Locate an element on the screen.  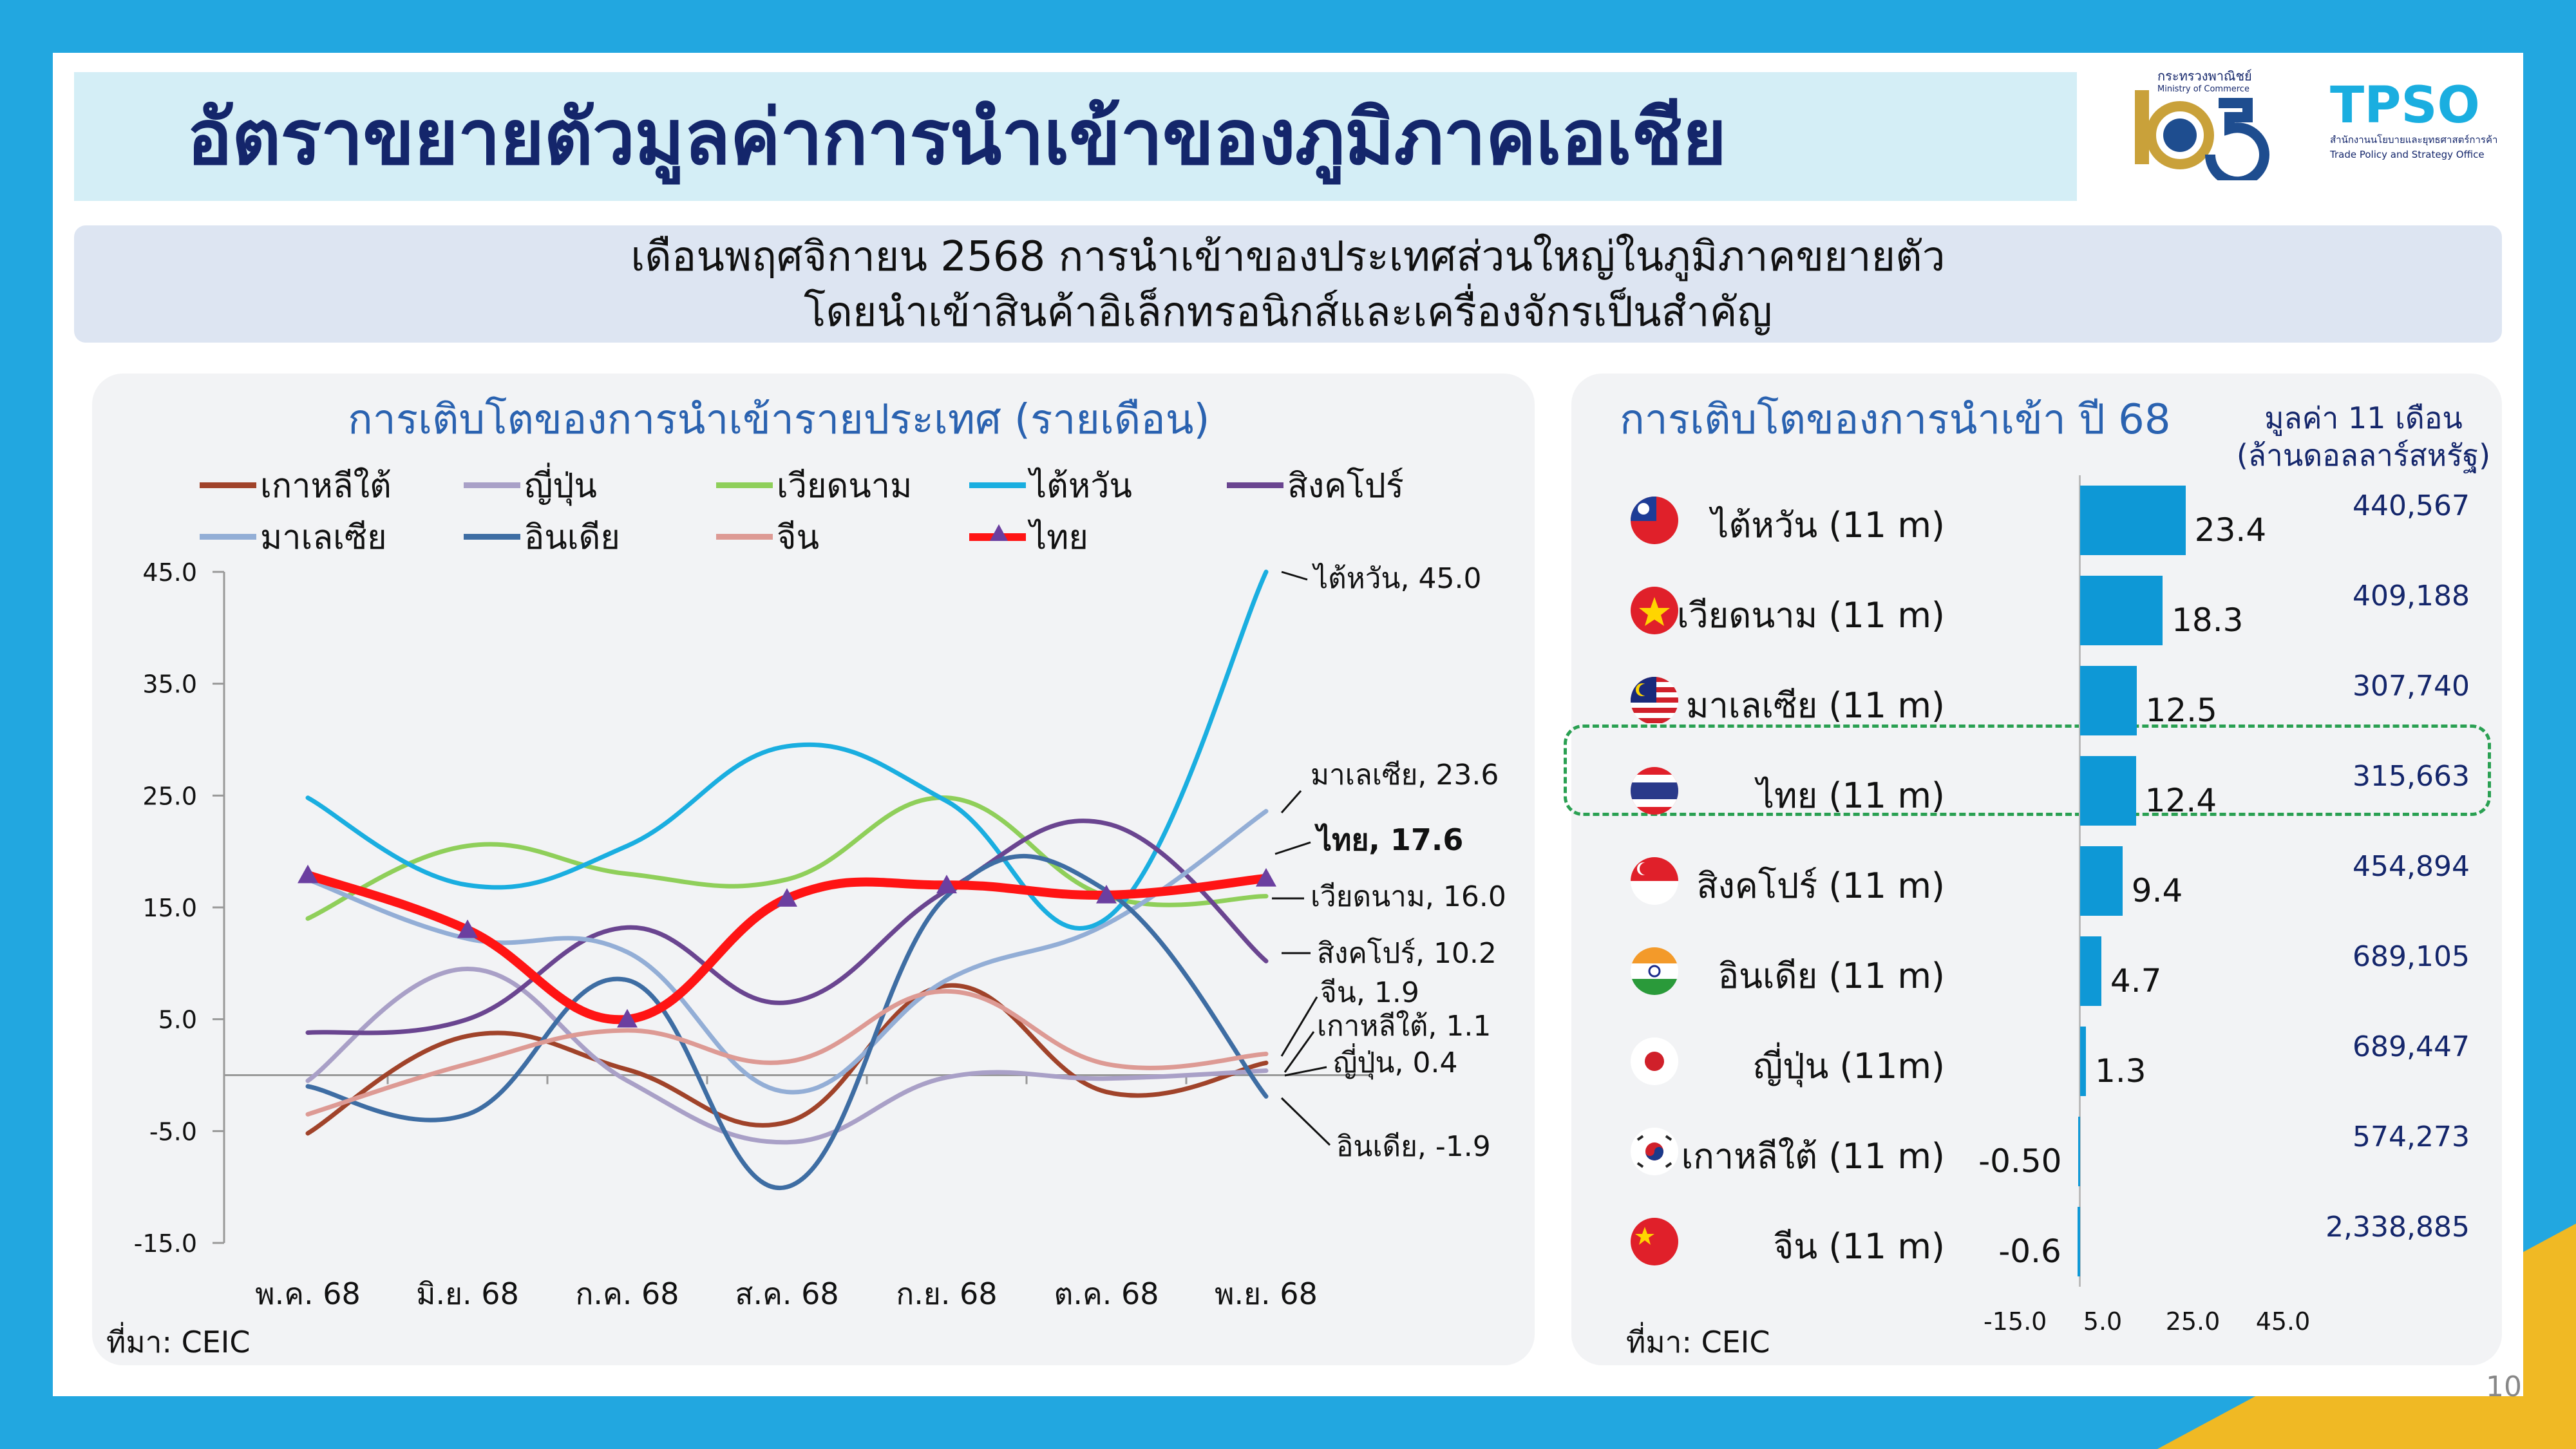
legend-item-japan: ญี่ปุ่น is located at coordinates (530, 485).